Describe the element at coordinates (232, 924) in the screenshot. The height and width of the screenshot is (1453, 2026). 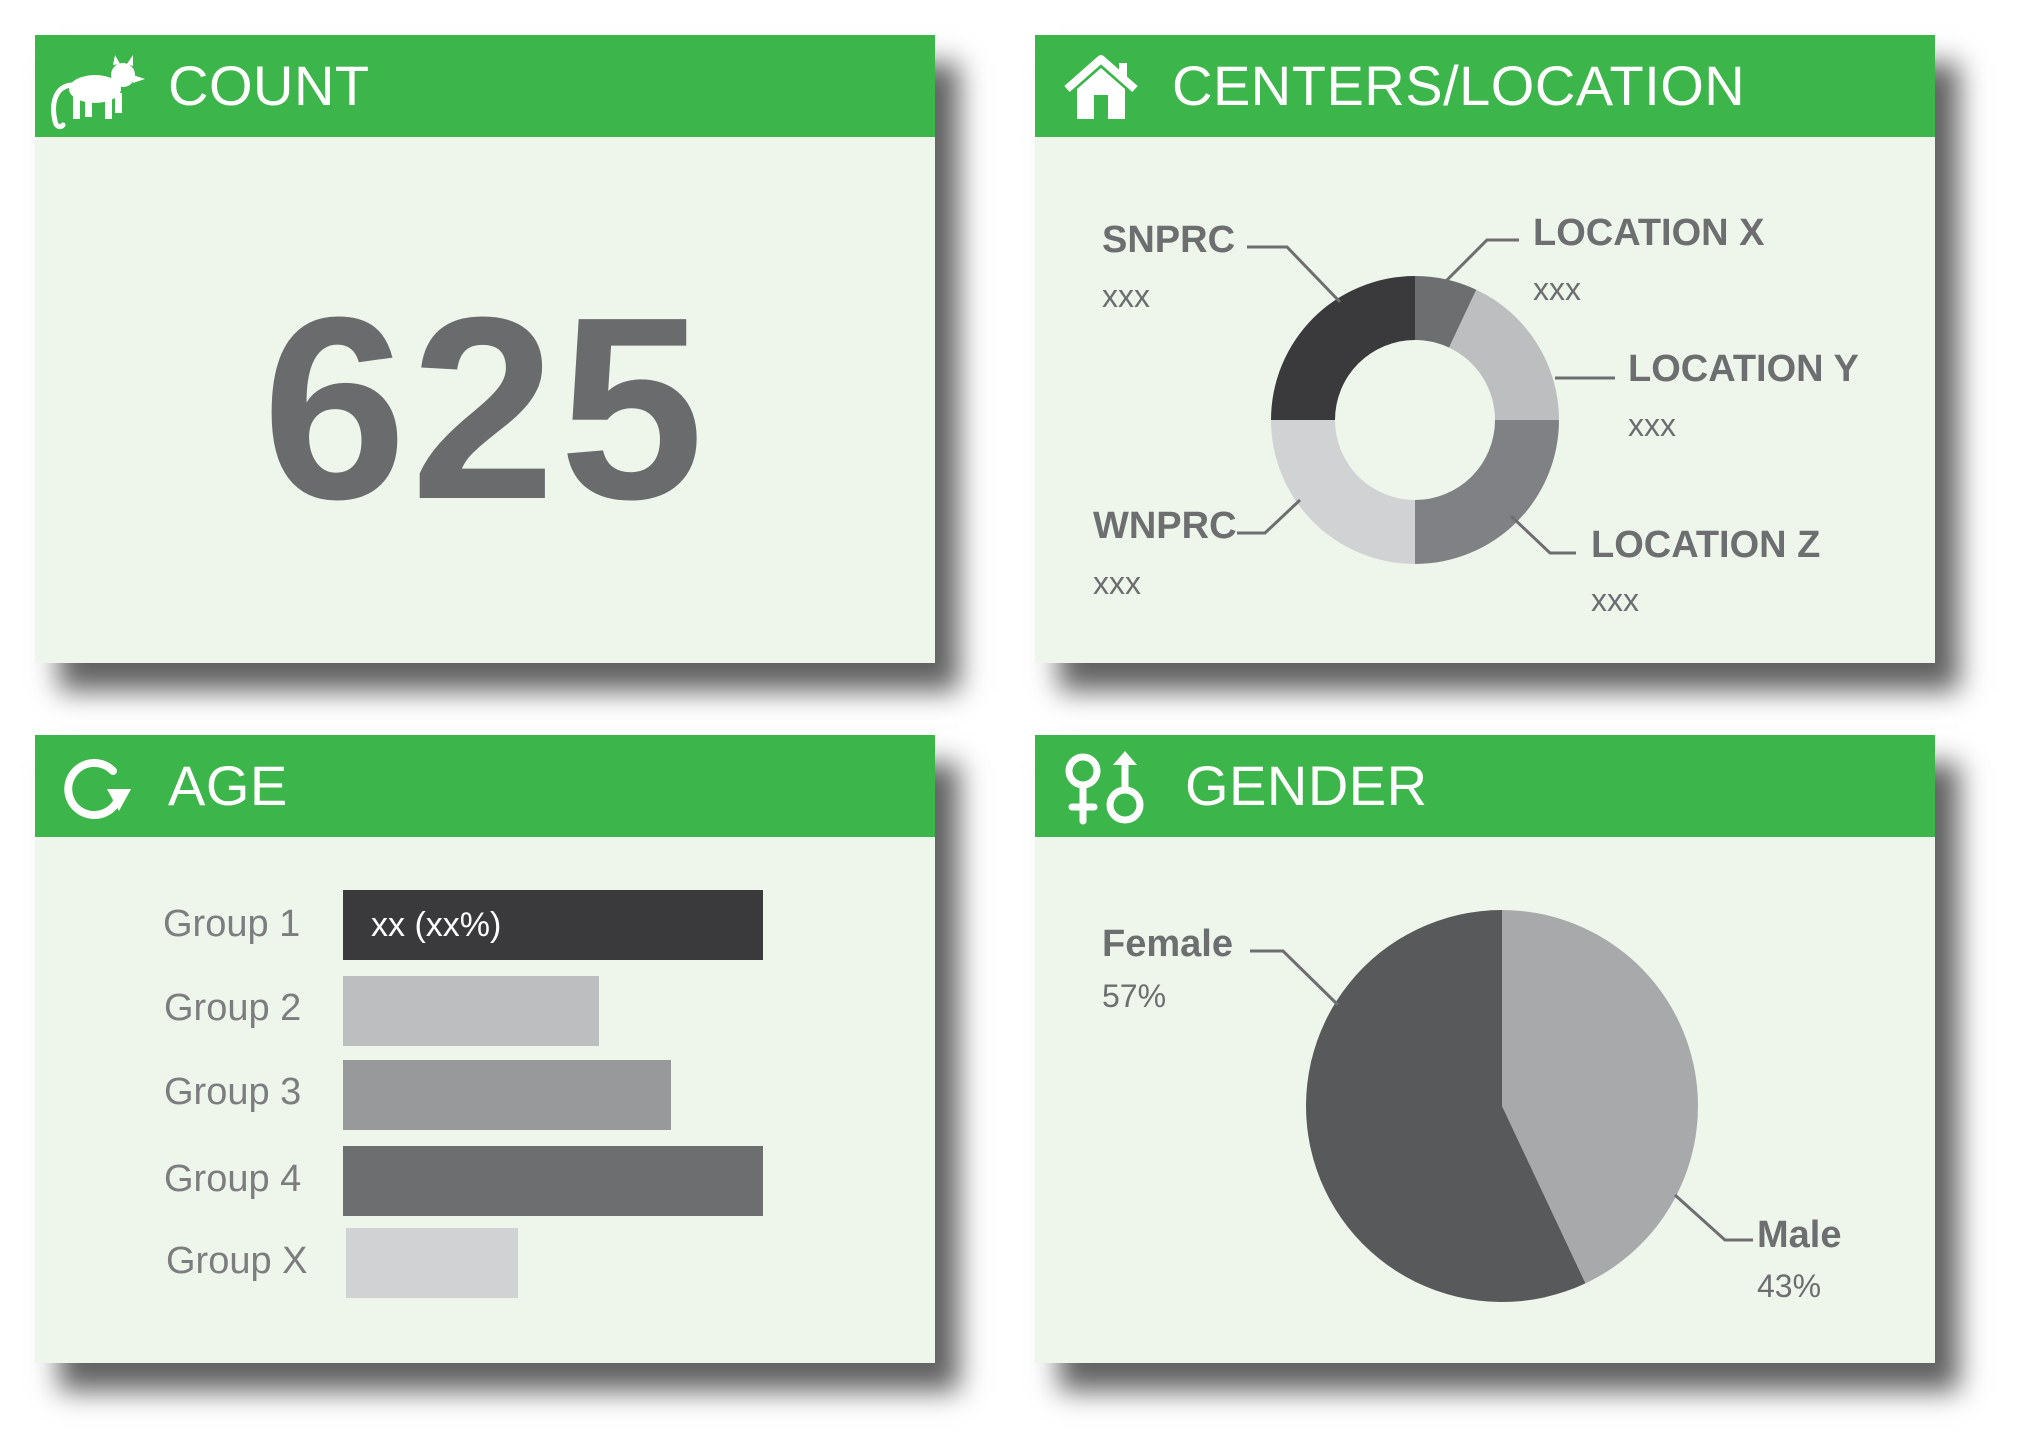
I see `age-label-group-1: Group 1` at that location.